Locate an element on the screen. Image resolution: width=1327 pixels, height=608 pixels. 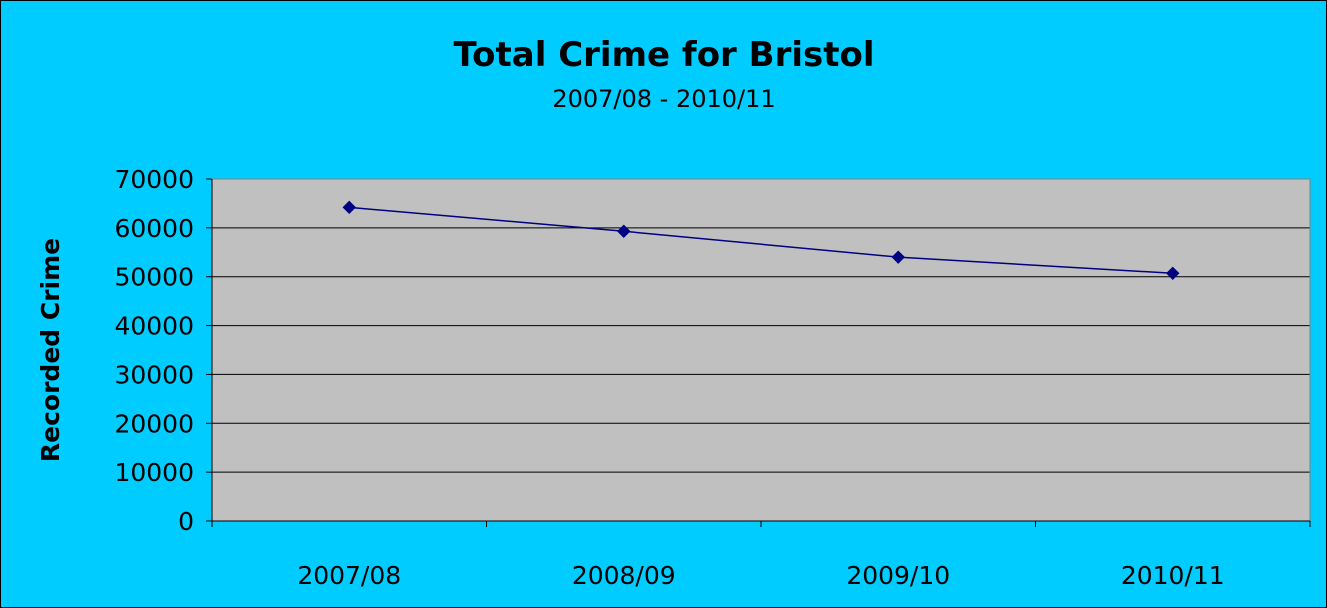
series-group is located at coordinates (761, 240).